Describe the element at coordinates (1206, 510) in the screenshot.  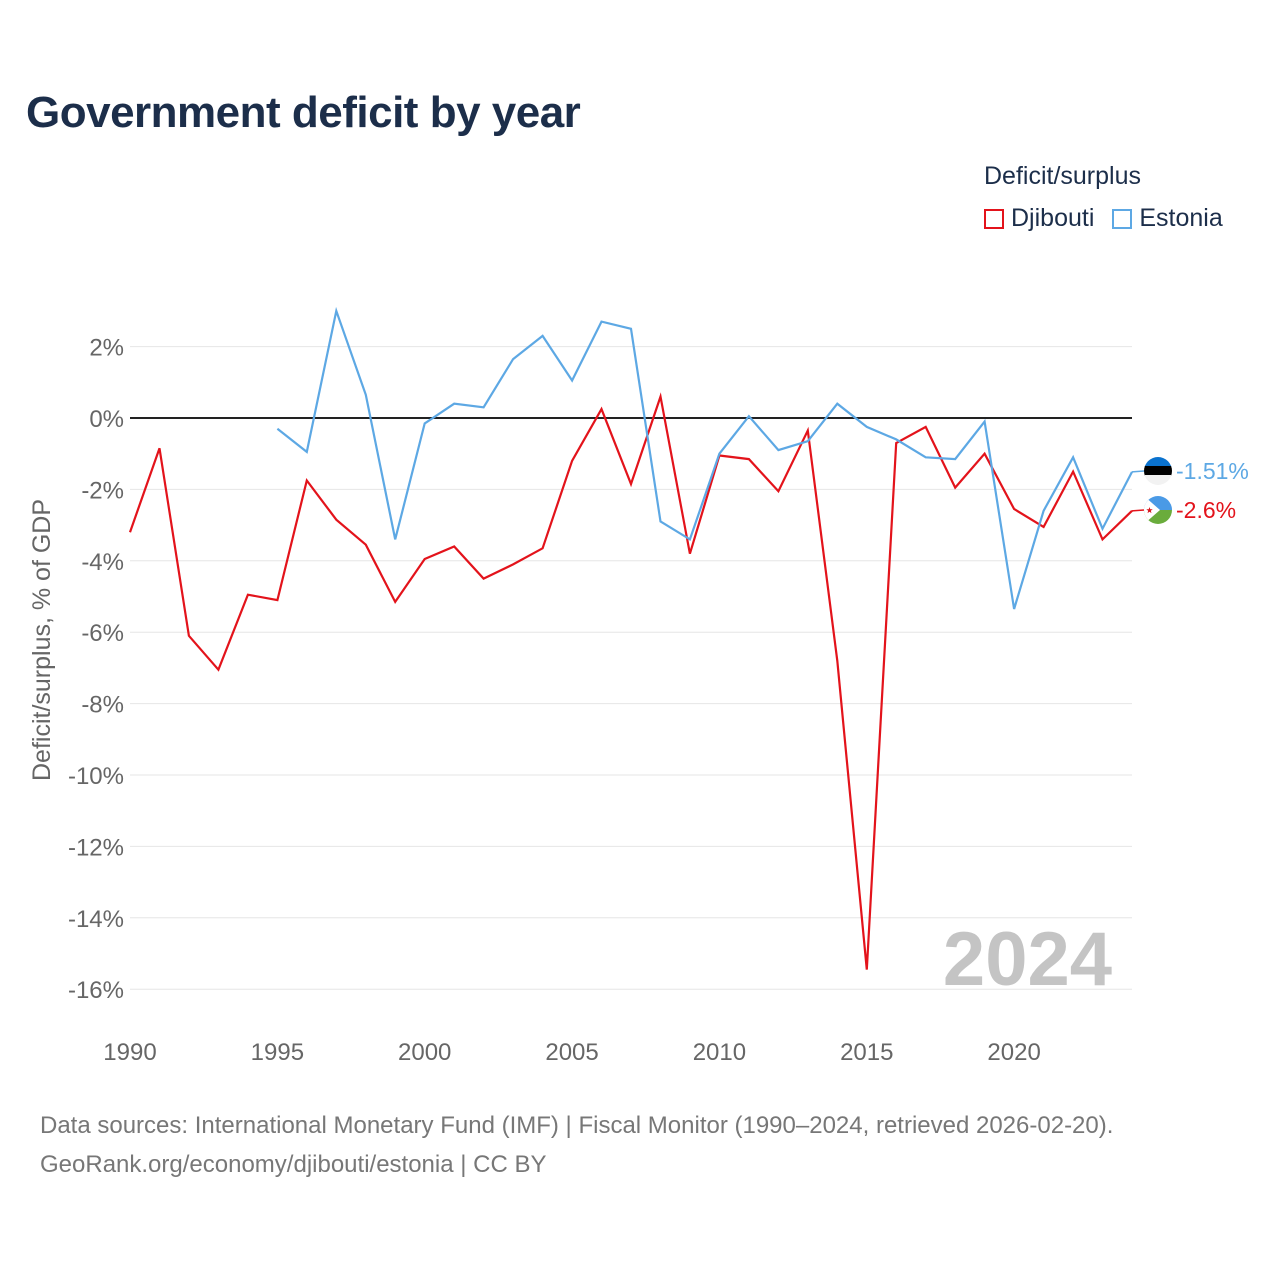
I see `end-label-djibouti: -2.6%` at that location.